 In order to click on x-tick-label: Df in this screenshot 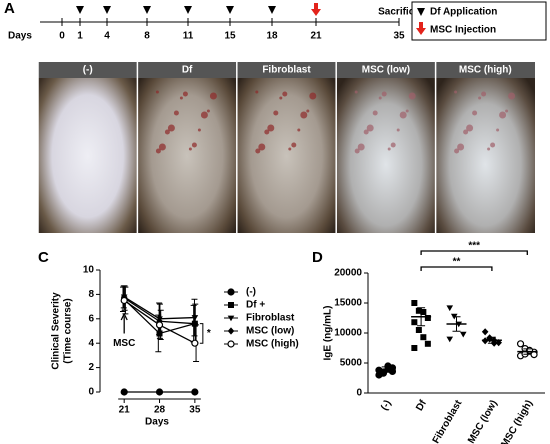, I will do `click(421, 405)`.